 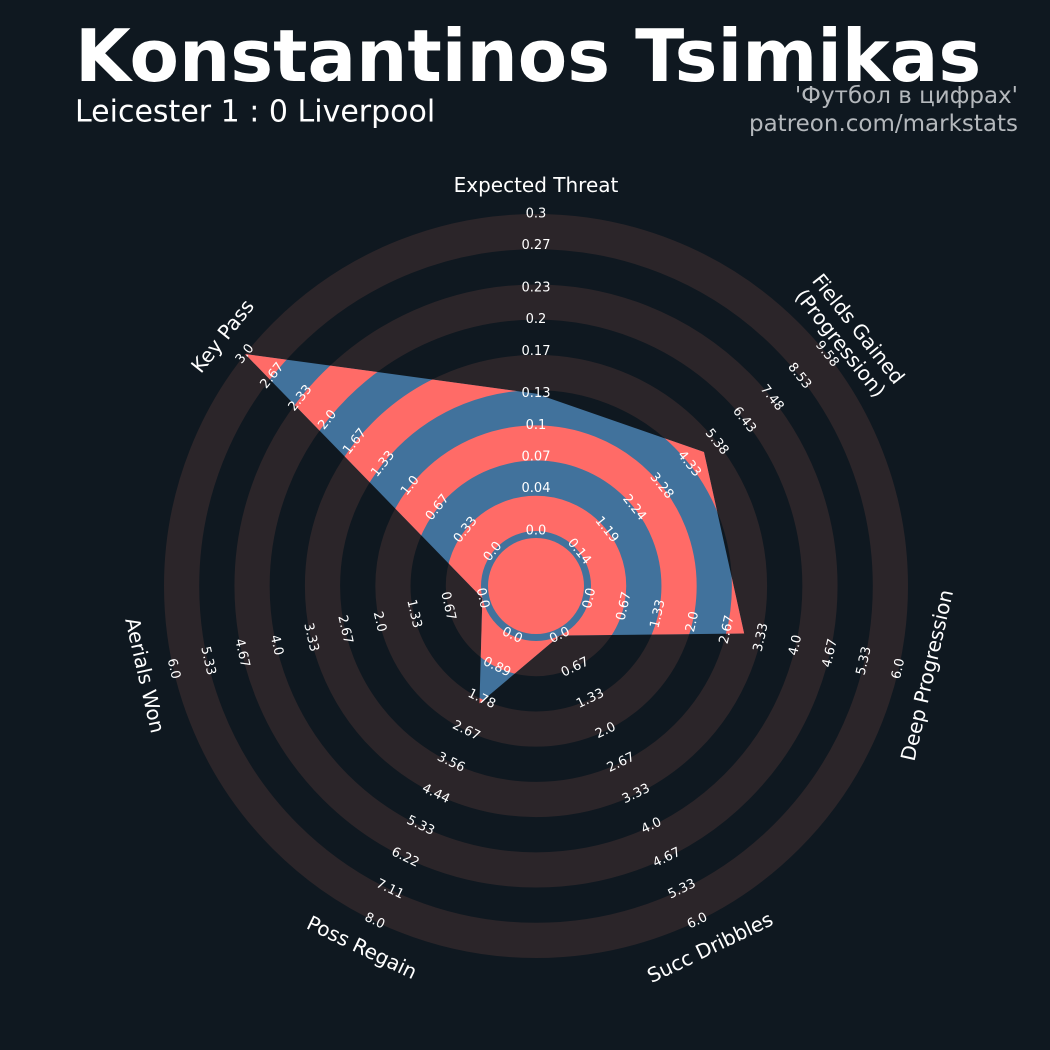 I want to click on tick-label: 0.17, so click(x=536, y=351).